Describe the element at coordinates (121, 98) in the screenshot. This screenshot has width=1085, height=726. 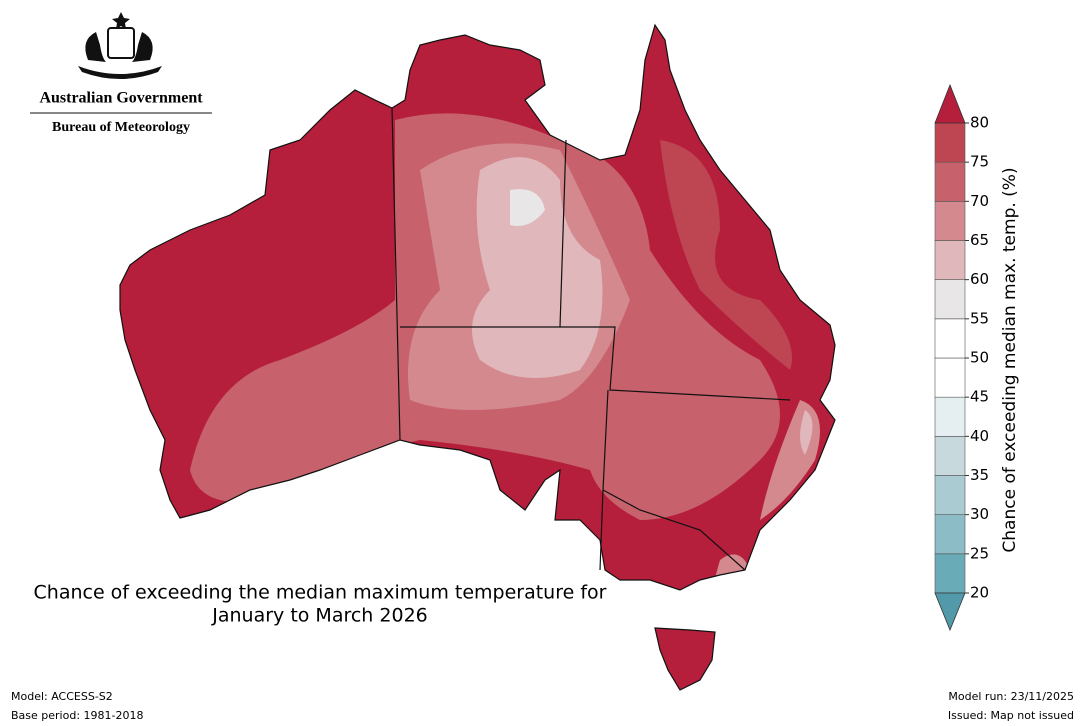
I see `government-name: Australian Government` at that location.